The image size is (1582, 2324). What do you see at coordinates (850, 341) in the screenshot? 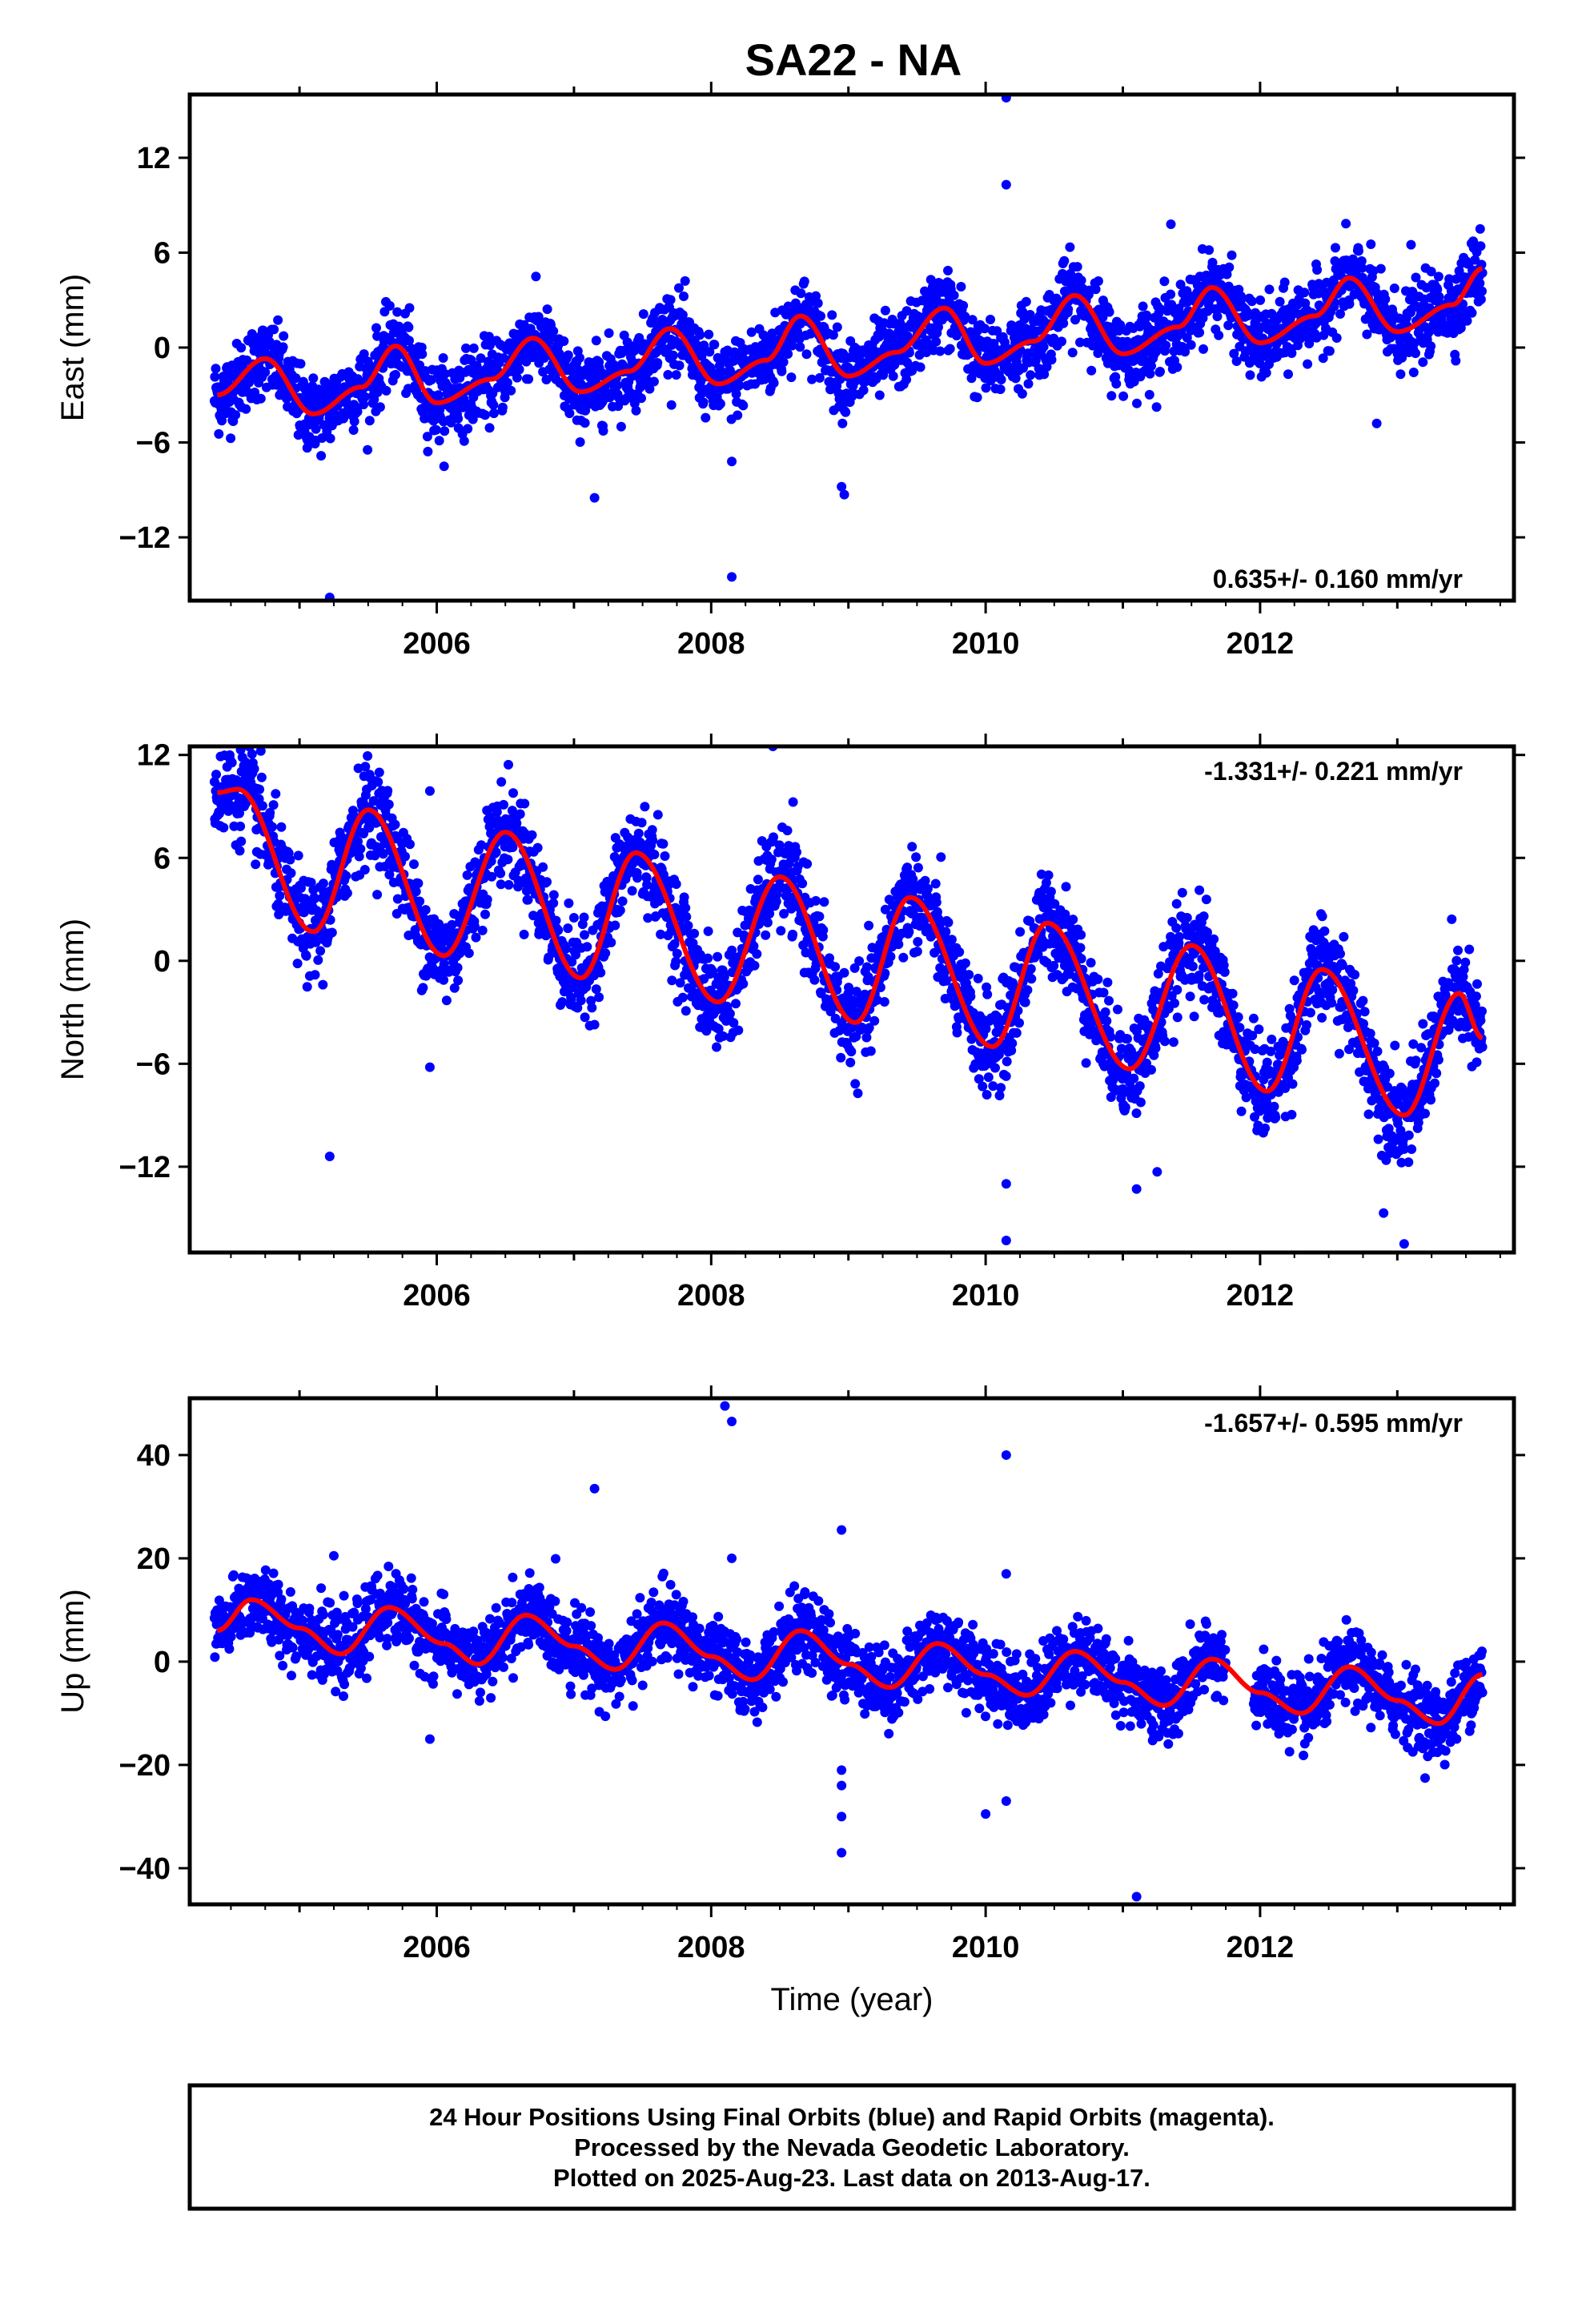
I see `model-fit-curve` at bounding box center [850, 341].